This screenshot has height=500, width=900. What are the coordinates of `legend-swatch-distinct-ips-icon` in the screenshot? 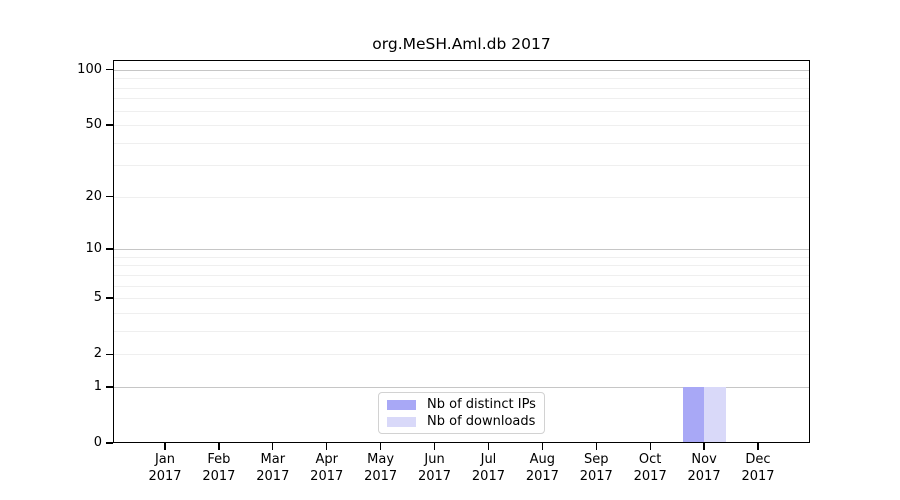 It's located at (401, 404).